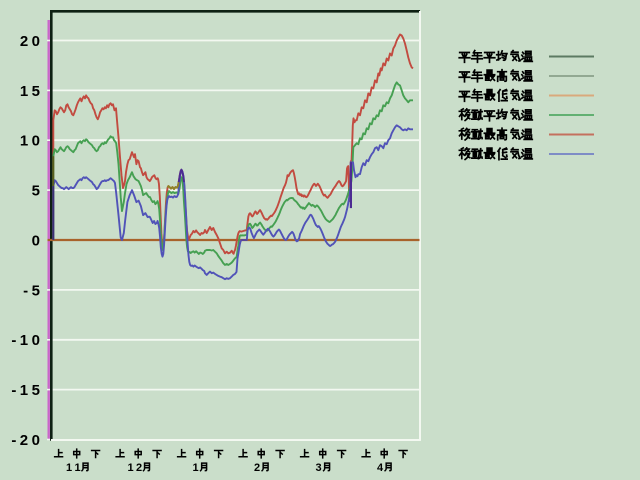  I want to click on svg-text: 5, so click(38, 191).